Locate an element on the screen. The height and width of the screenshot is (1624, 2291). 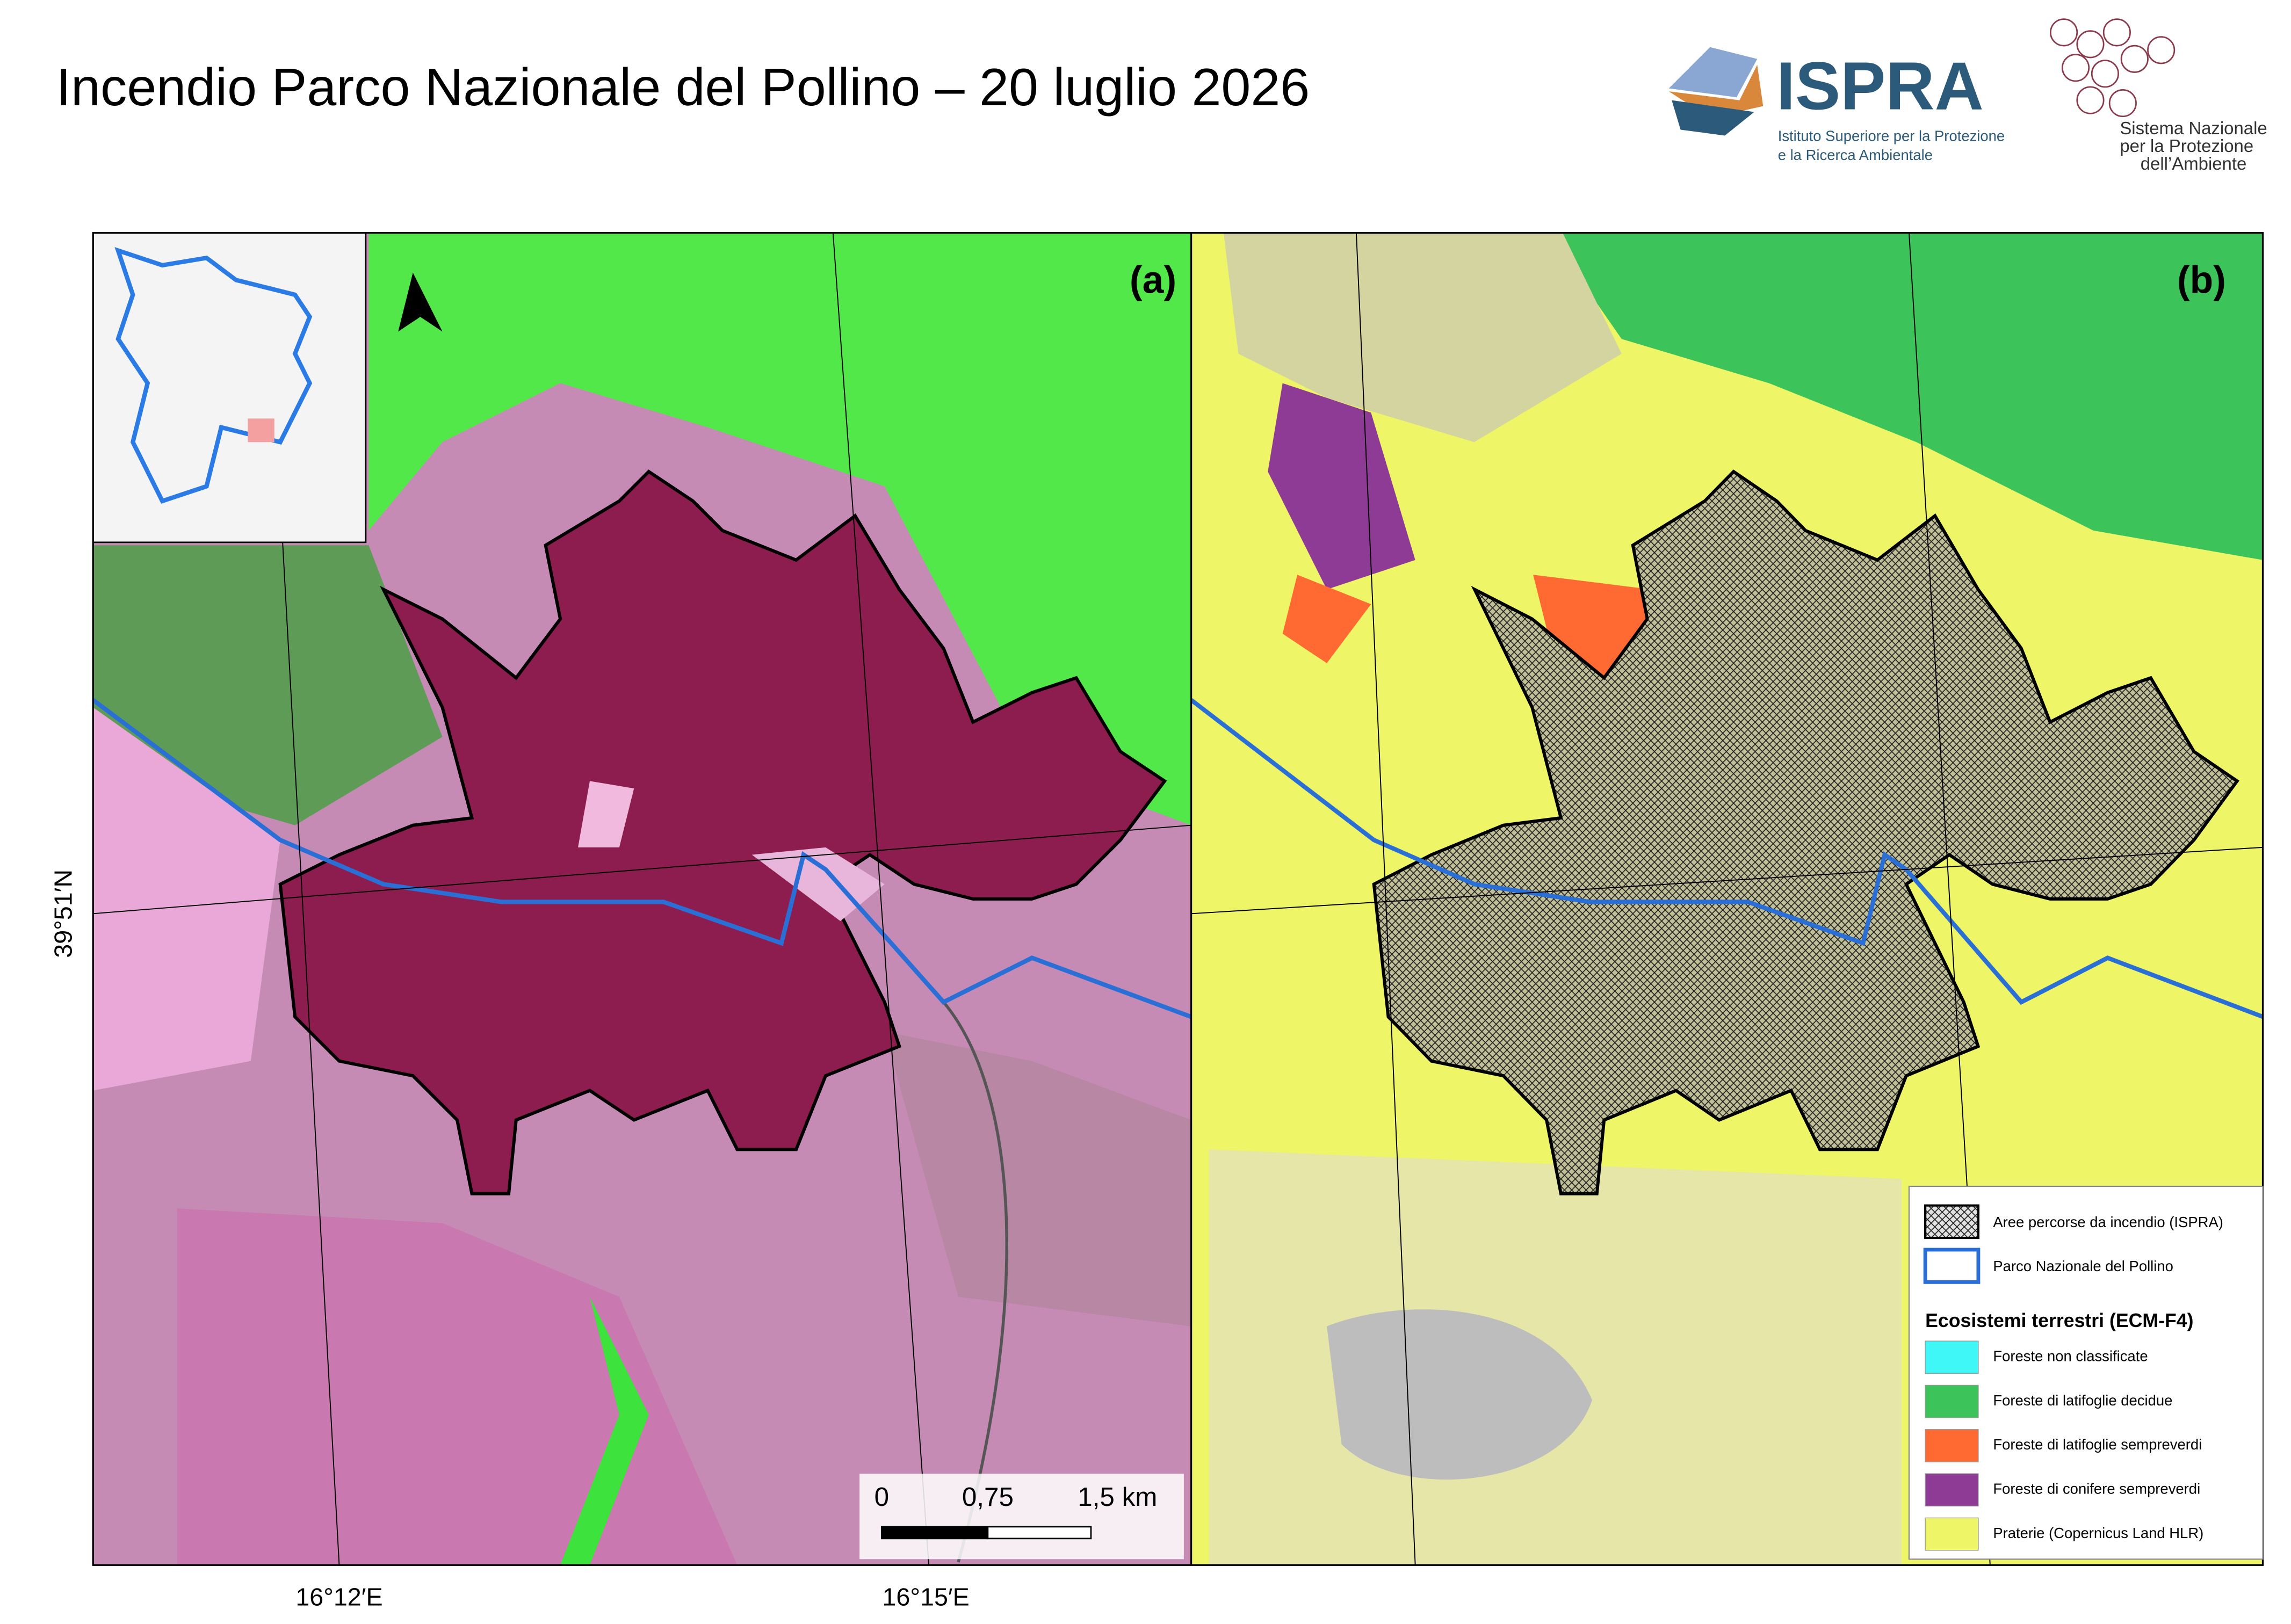
inset-park is located at coordinates (213, 375).